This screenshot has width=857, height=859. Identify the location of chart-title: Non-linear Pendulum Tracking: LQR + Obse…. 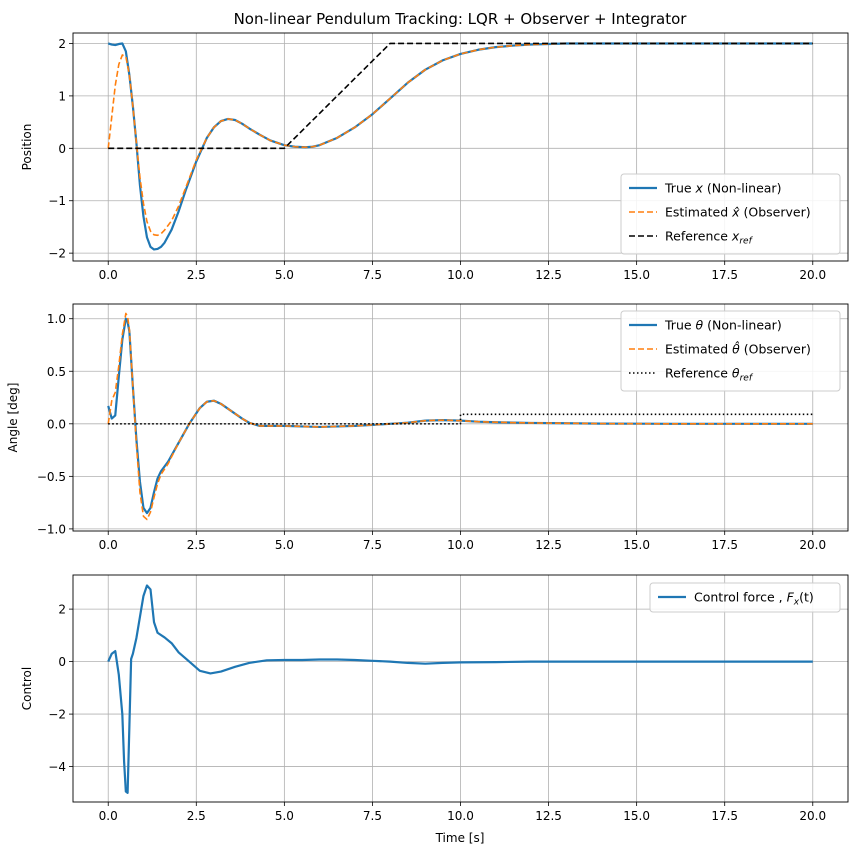
(461, 19).